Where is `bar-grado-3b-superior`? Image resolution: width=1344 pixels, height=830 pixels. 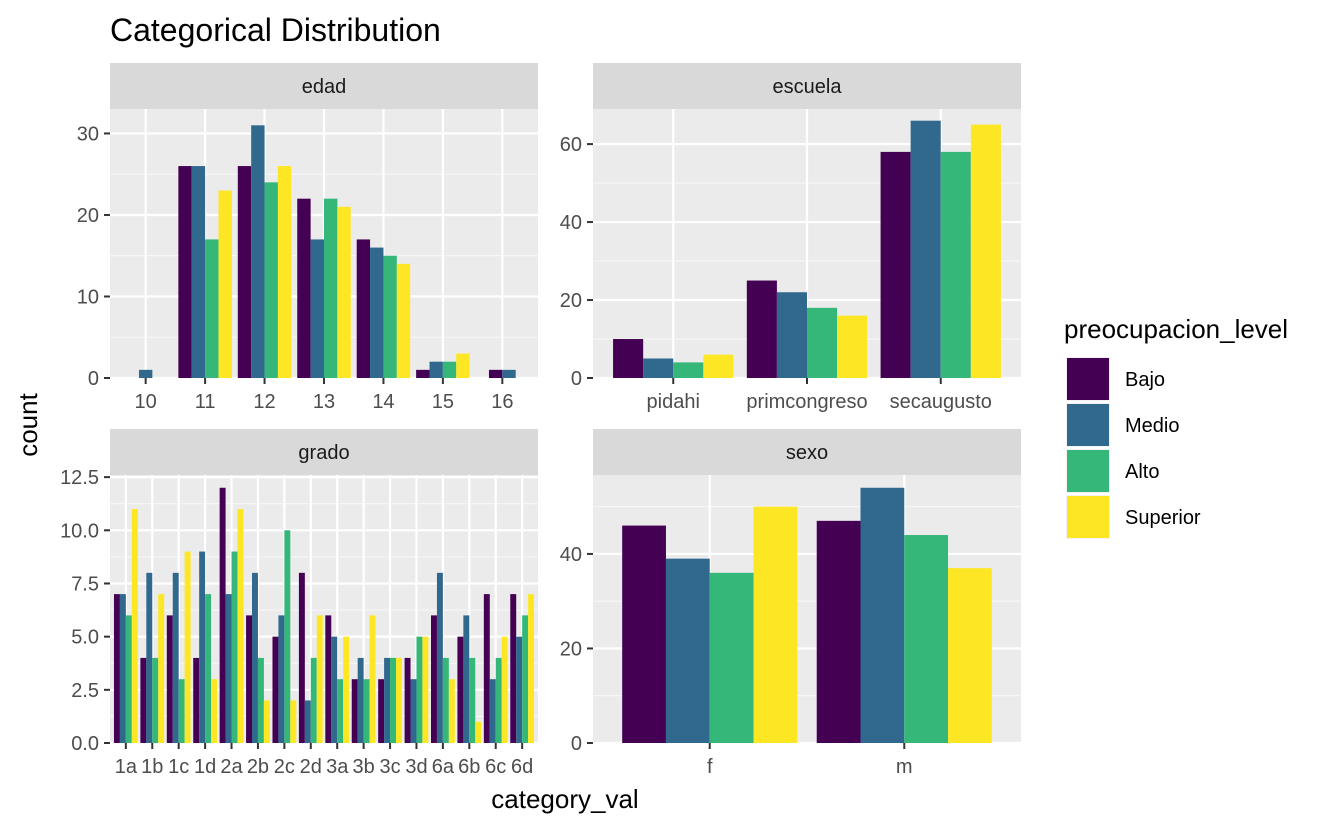 bar-grado-3b-superior is located at coordinates (372, 679).